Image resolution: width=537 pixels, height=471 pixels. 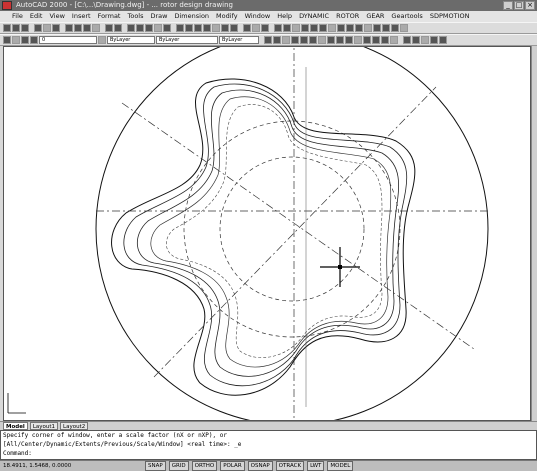 I want to click on modify-rotate-icon, so click(x=322, y=40).